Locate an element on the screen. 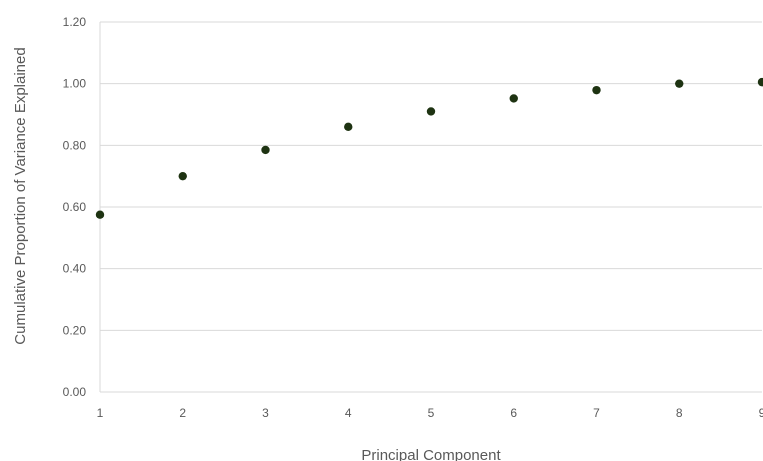 Image resolution: width=763 pixels, height=461 pixels. x-tick-label: 6 is located at coordinates (513, 413).